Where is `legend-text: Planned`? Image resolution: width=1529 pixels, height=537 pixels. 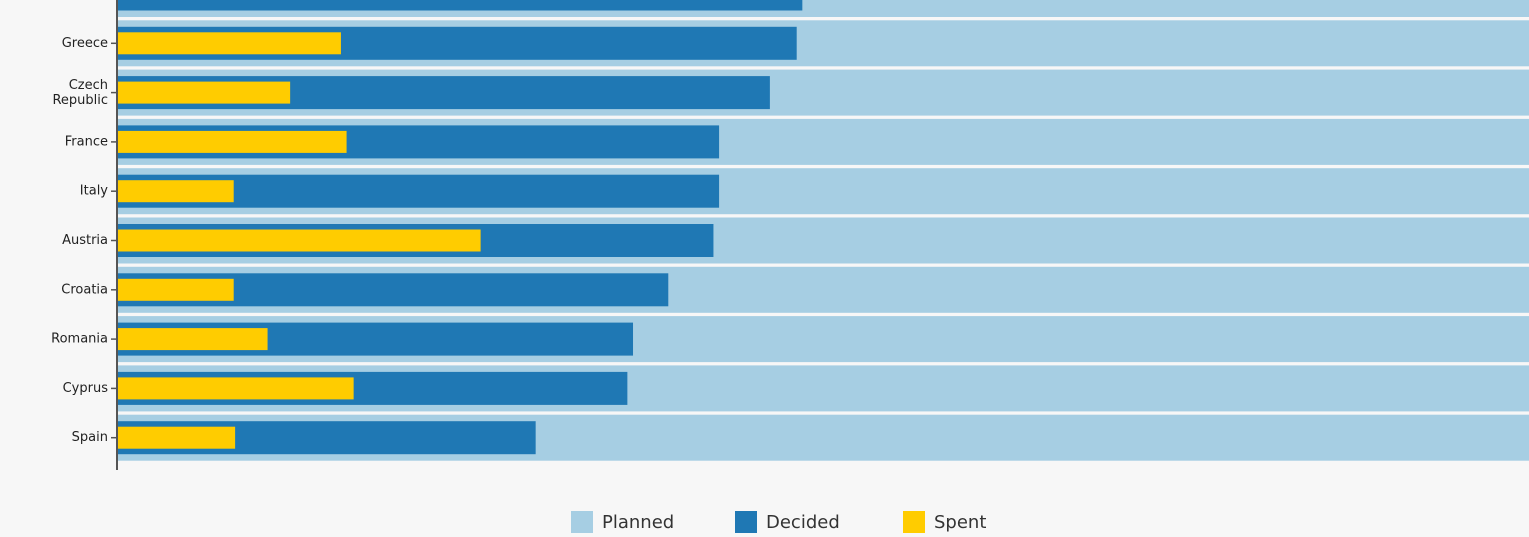
legend-text: Planned is located at coordinates (638, 522).